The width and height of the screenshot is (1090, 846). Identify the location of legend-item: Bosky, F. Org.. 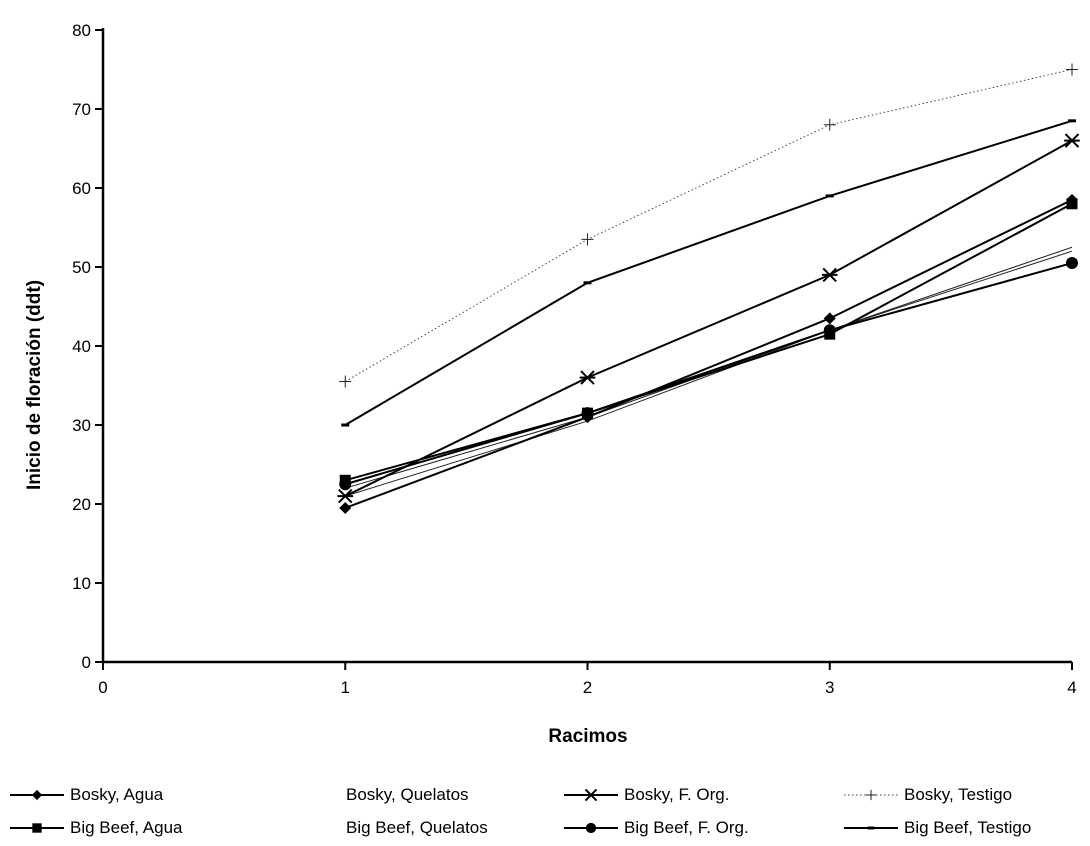
(645, 795).